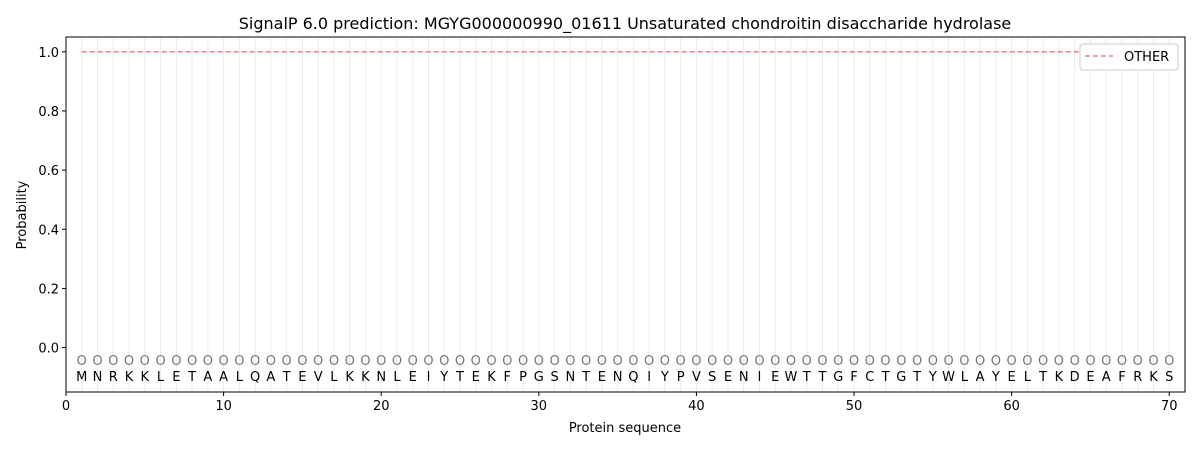  Describe the element at coordinates (48, 349) in the screenshot. I see `y-tick-label: 0.0` at that location.